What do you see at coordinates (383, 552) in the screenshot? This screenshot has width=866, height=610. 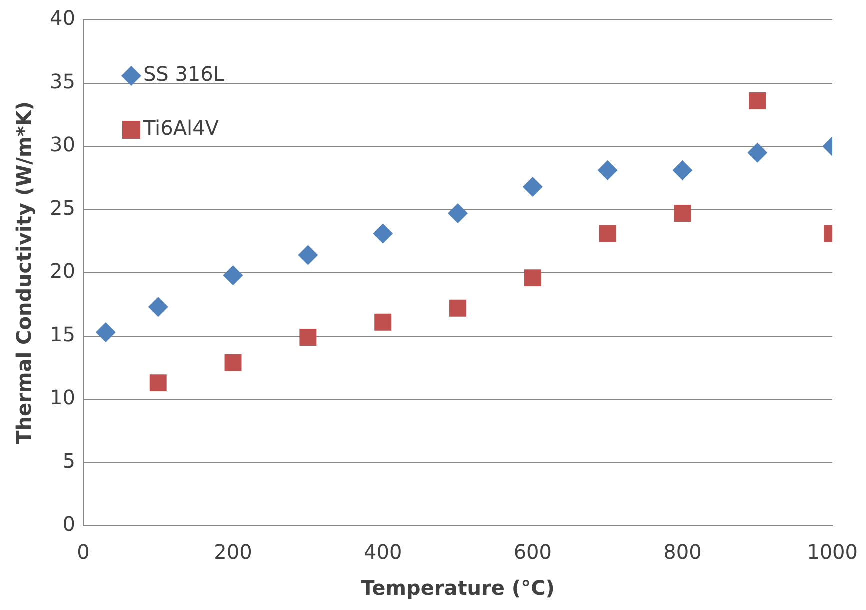 I see `x-tick-label: 400` at bounding box center [383, 552].